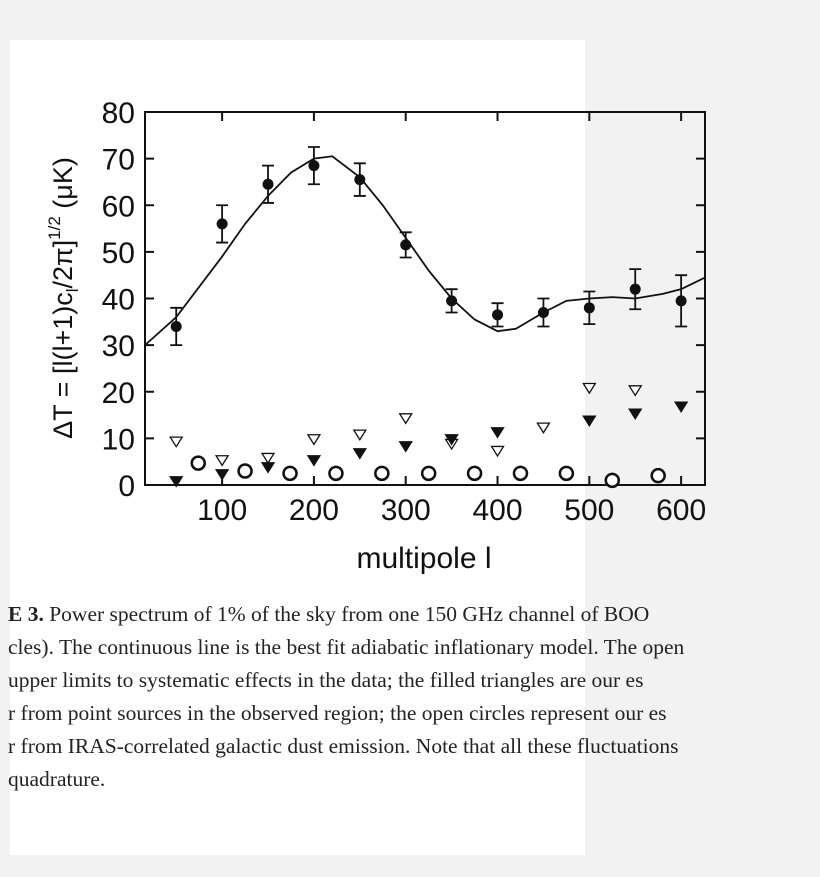  Describe the element at coordinates (126, 486) in the screenshot. I see `y-tick-label: 0` at that location.